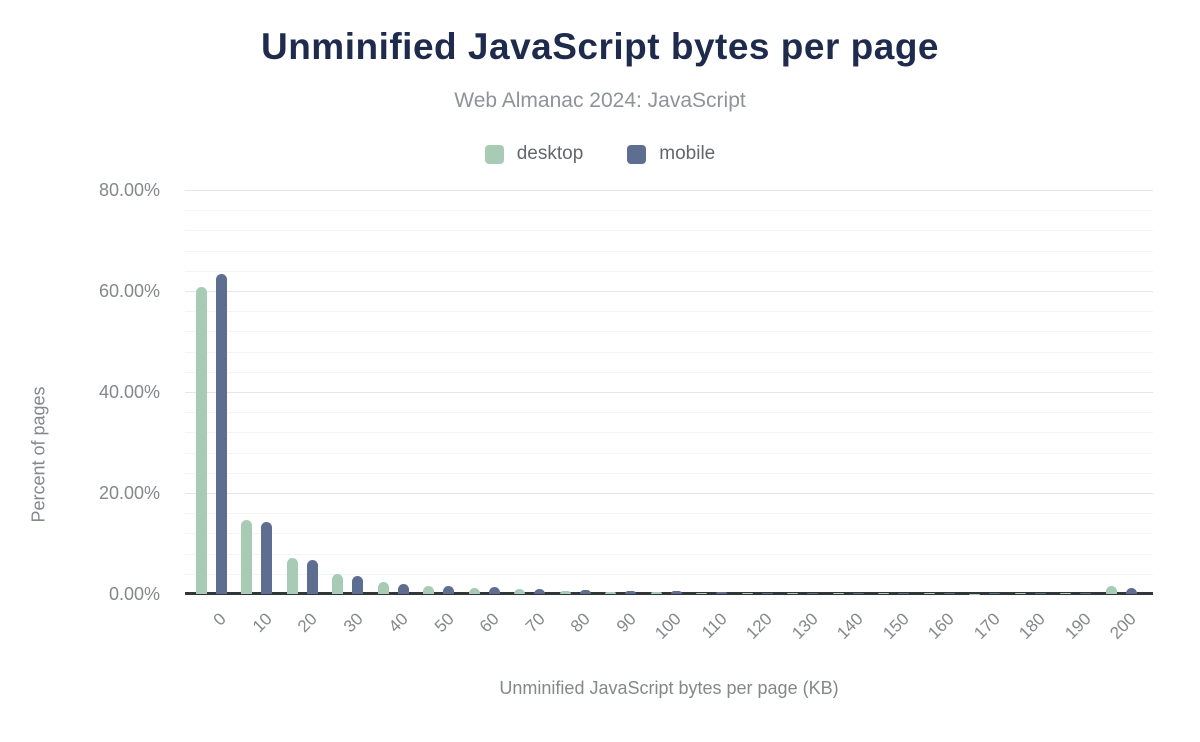  Describe the element at coordinates (550, 153) in the screenshot. I see `legend-label-desktop: desktop` at that location.